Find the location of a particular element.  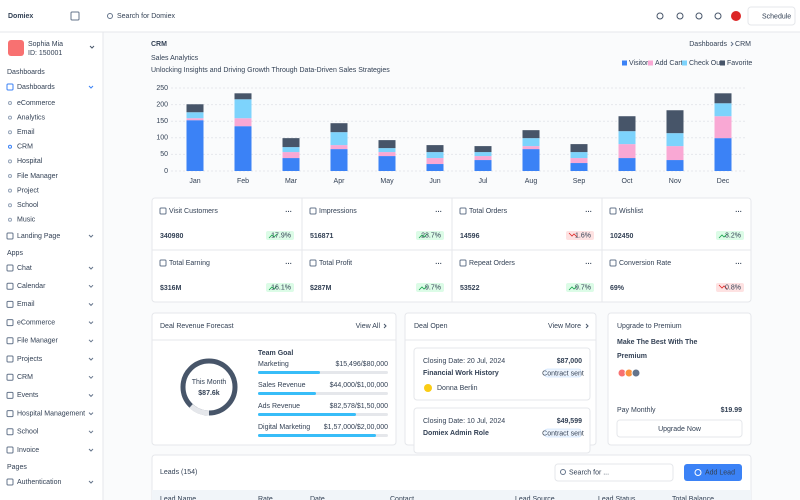

x-tick-label: Jan is located at coordinates (194, 181).